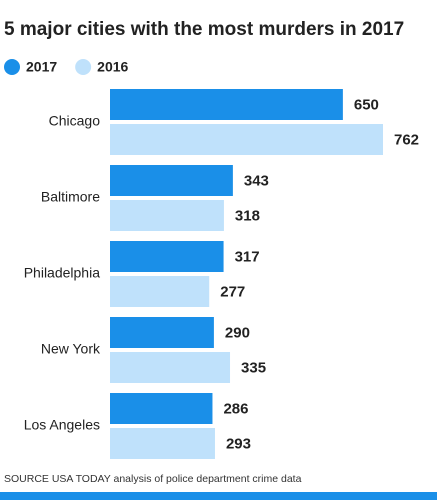 The height and width of the screenshot is (500, 437). What do you see at coordinates (62, 273) in the screenshot?
I see `category-label: Philadelphia` at bounding box center [62, 273].